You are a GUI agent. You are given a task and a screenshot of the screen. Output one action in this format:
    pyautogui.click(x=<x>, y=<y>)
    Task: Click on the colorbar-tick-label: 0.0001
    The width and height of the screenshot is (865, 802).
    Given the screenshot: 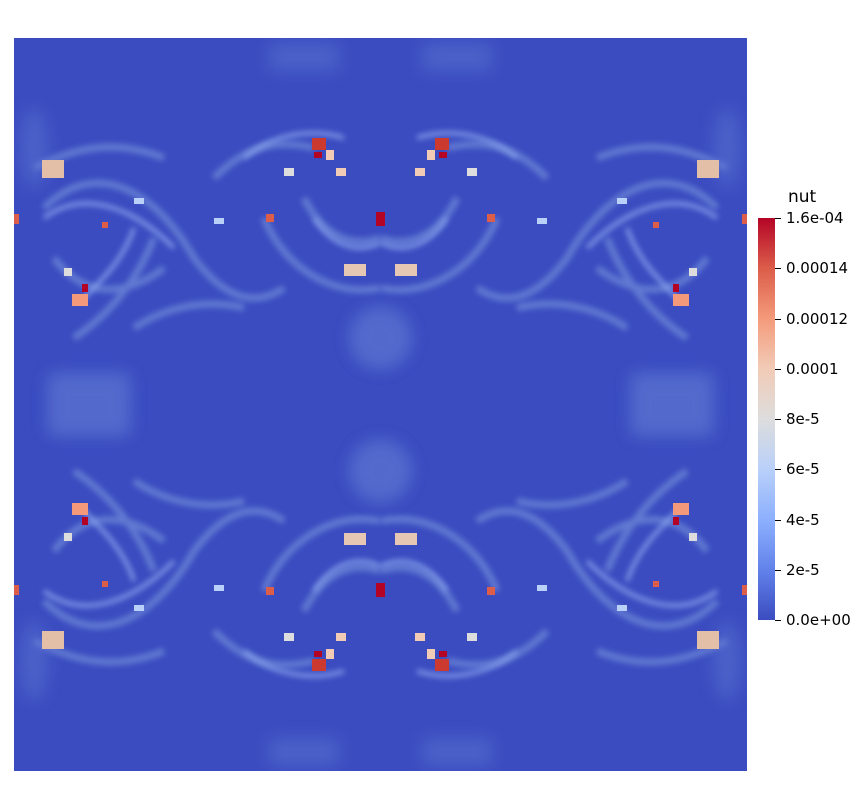 What is the action you would take?
    pyautogui.click(x=812, y=368)
    